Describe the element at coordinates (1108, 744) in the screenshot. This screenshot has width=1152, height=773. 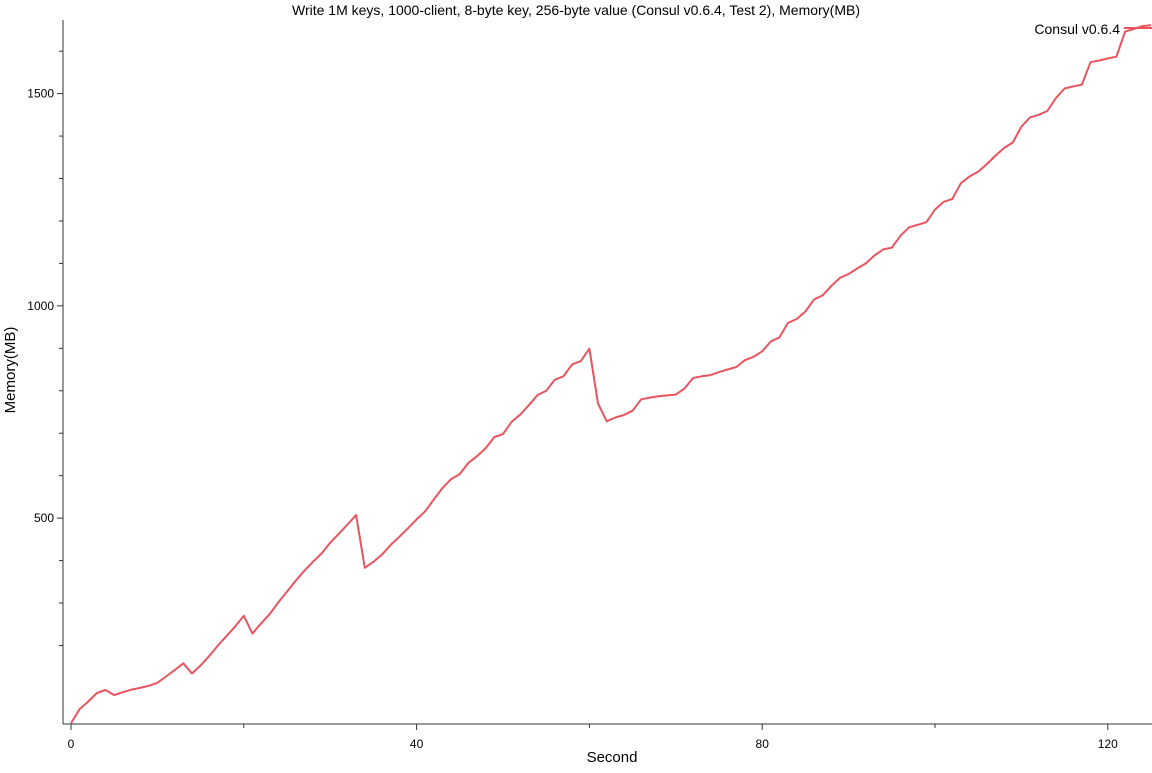
I see `x-tick-label: 120` at that location.